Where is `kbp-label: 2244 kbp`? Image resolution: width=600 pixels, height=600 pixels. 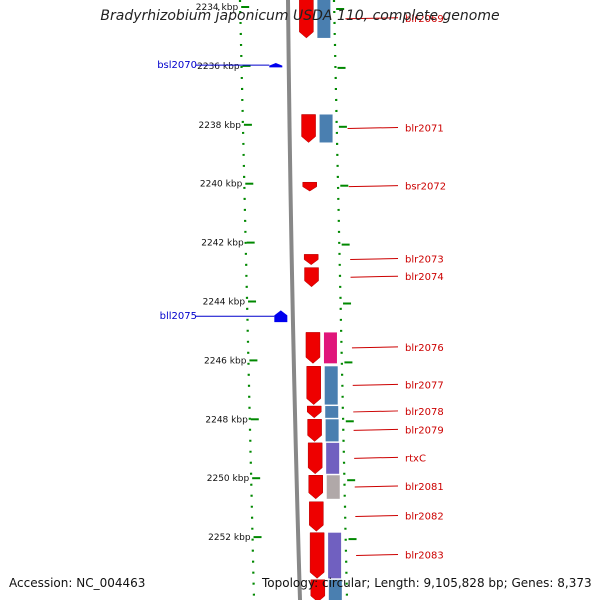
kbp-label: 2244 kbp is located at coordinates (224, 303).